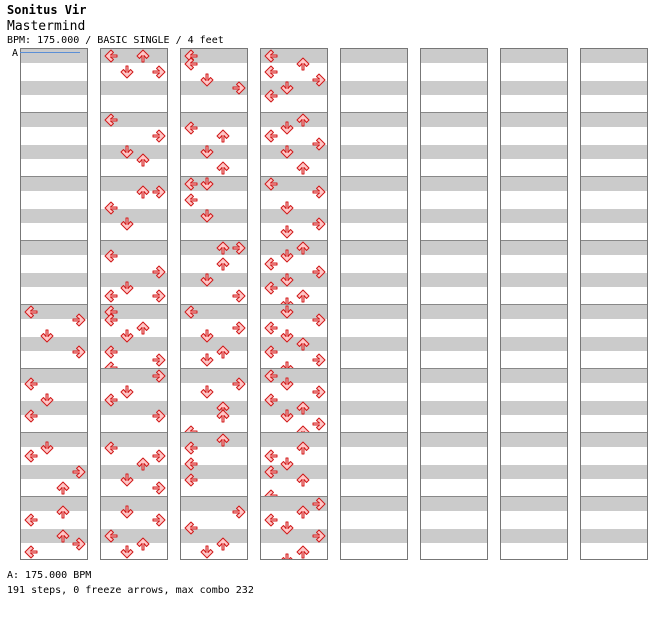 This screenshot has height=620, width=672. What do you see at coordinates (50, 52) in the screenshot?
I see `bpm-change-line` at bounding box center [50, 52].